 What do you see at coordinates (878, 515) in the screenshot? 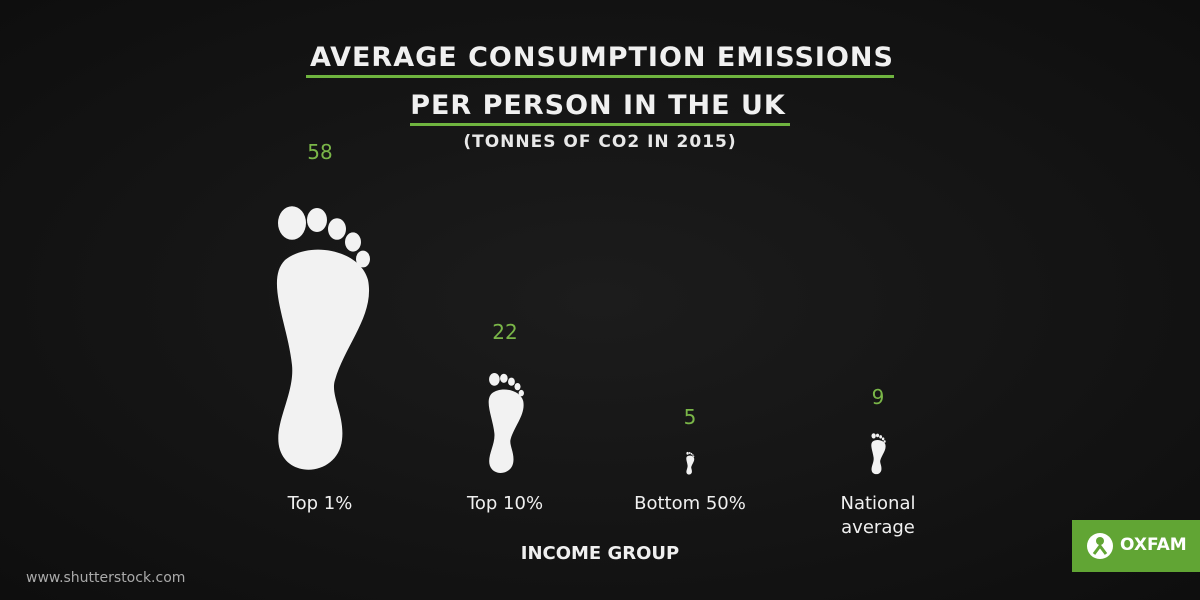
I see `x-tick-label: National average` at bounding box center [878, 515].